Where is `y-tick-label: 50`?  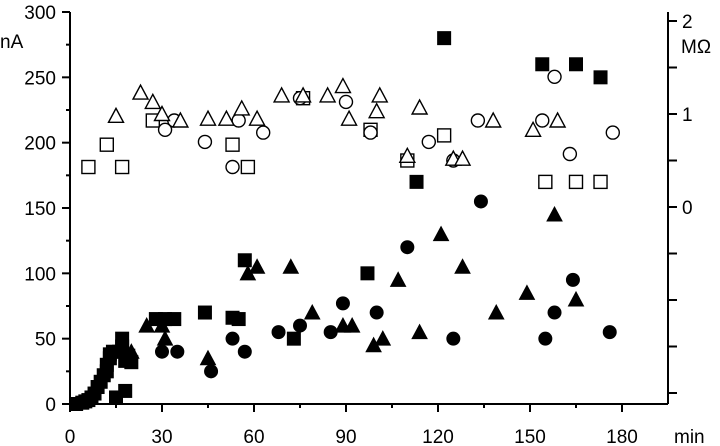
y-tick-label: 50 is located at coordinates (45, 340).